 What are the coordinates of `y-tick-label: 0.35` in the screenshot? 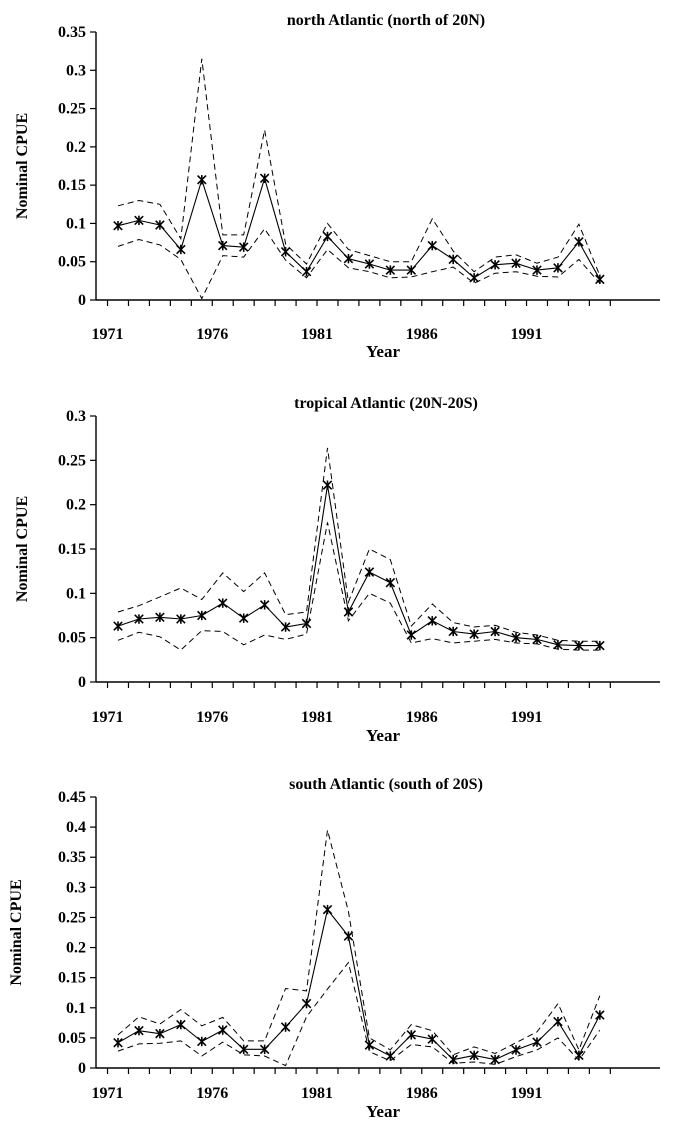 It's located at (72, 32).